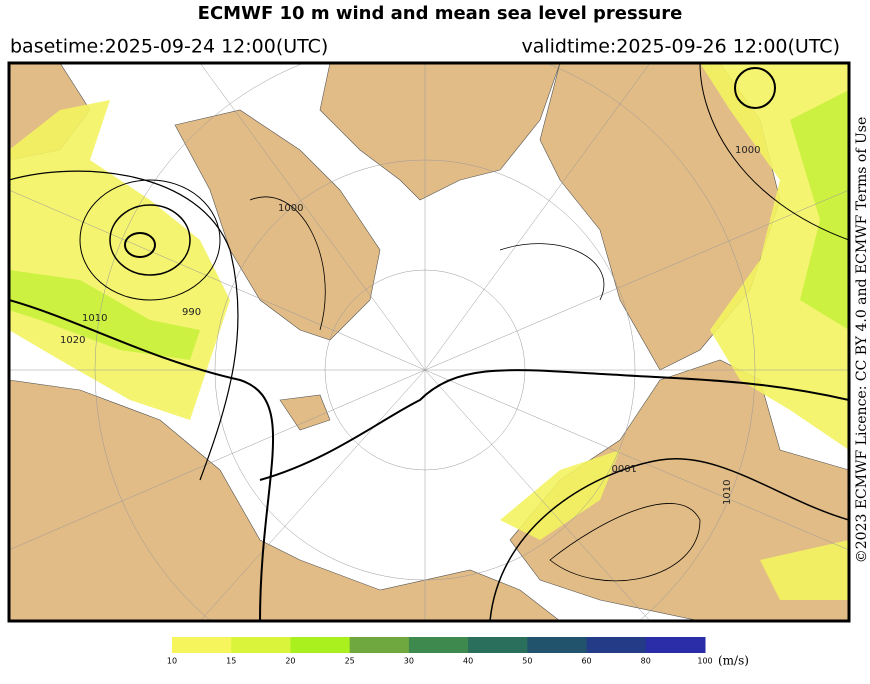  Describe the element at coordinates (72, 340) in the screenshot. I see `isobar-label: 1020` at that location.